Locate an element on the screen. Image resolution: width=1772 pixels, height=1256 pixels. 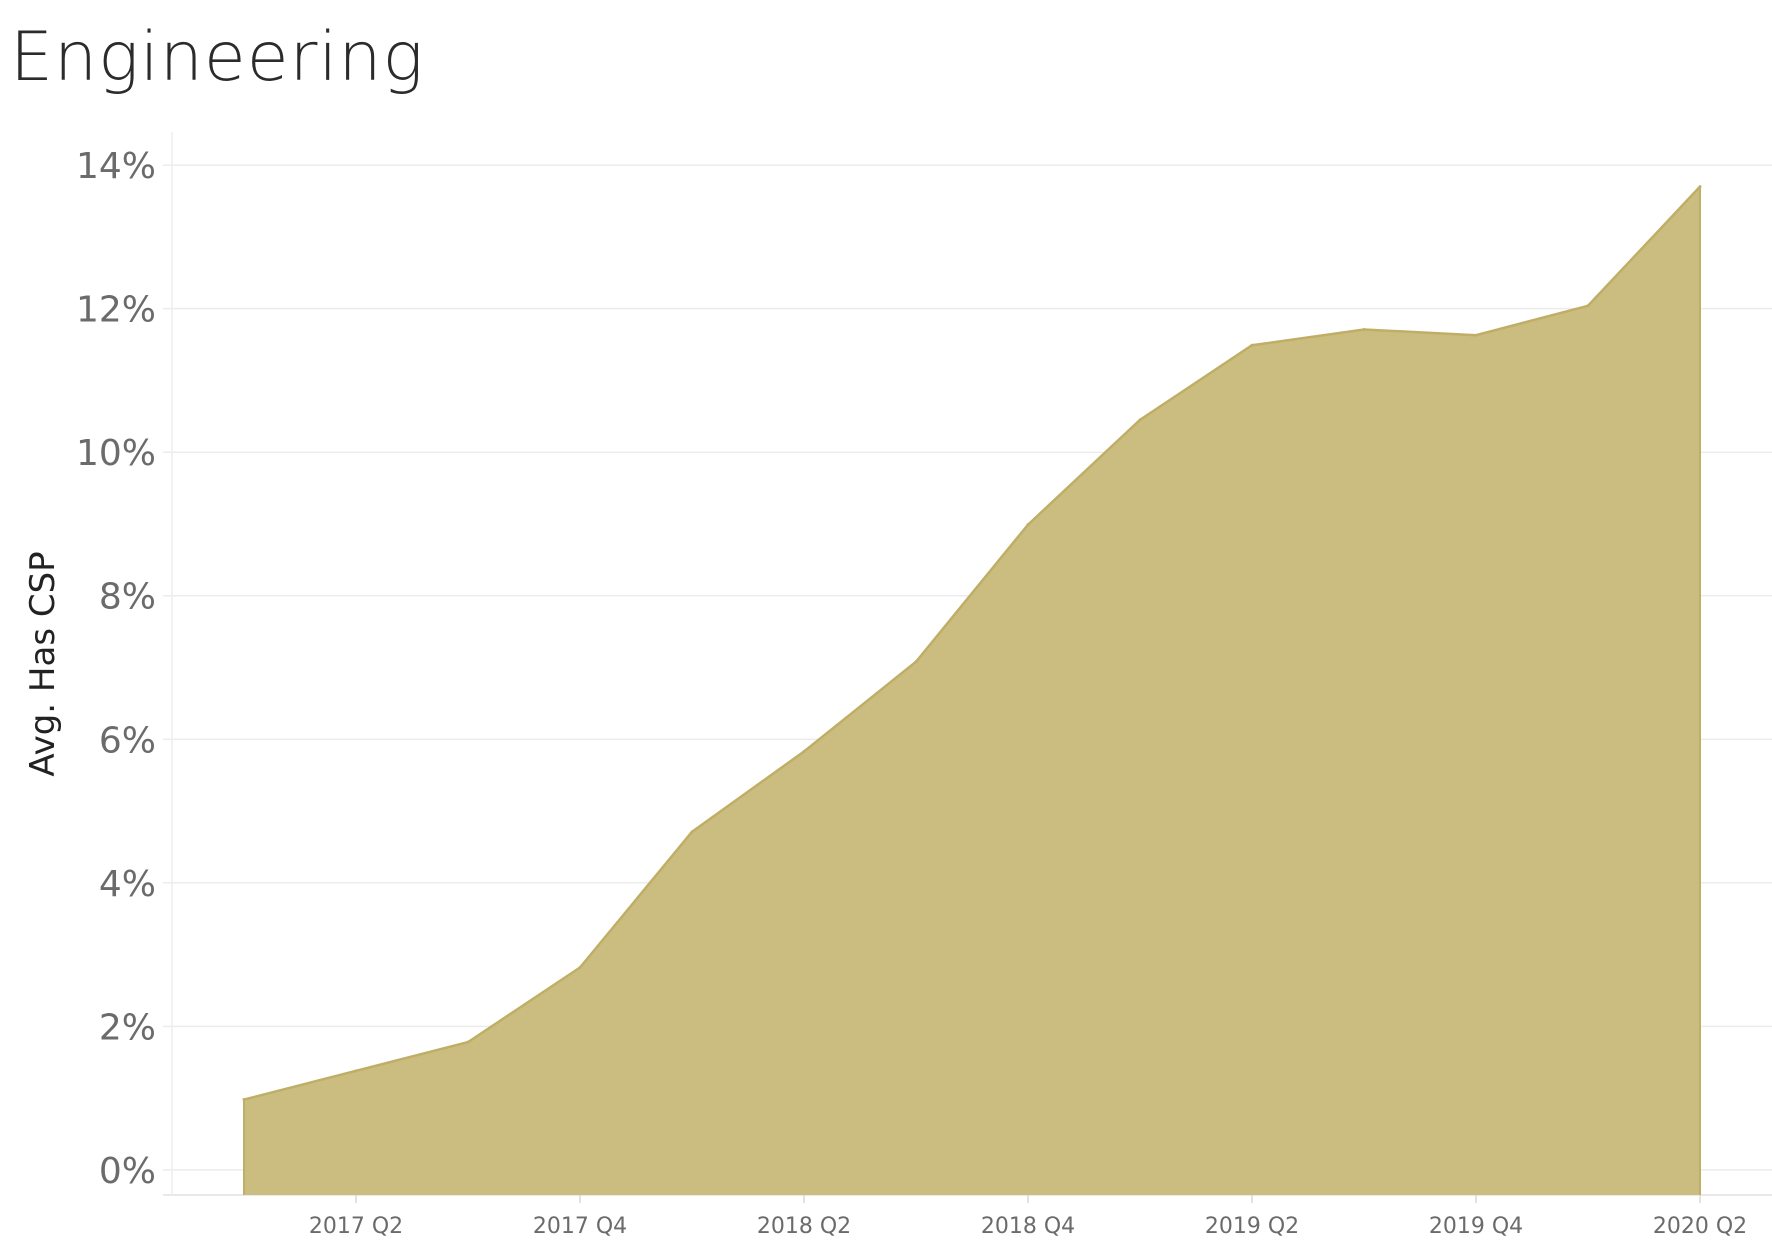
x-tick-label: 2018 Q4 is located at coordinates (1028, 1226).